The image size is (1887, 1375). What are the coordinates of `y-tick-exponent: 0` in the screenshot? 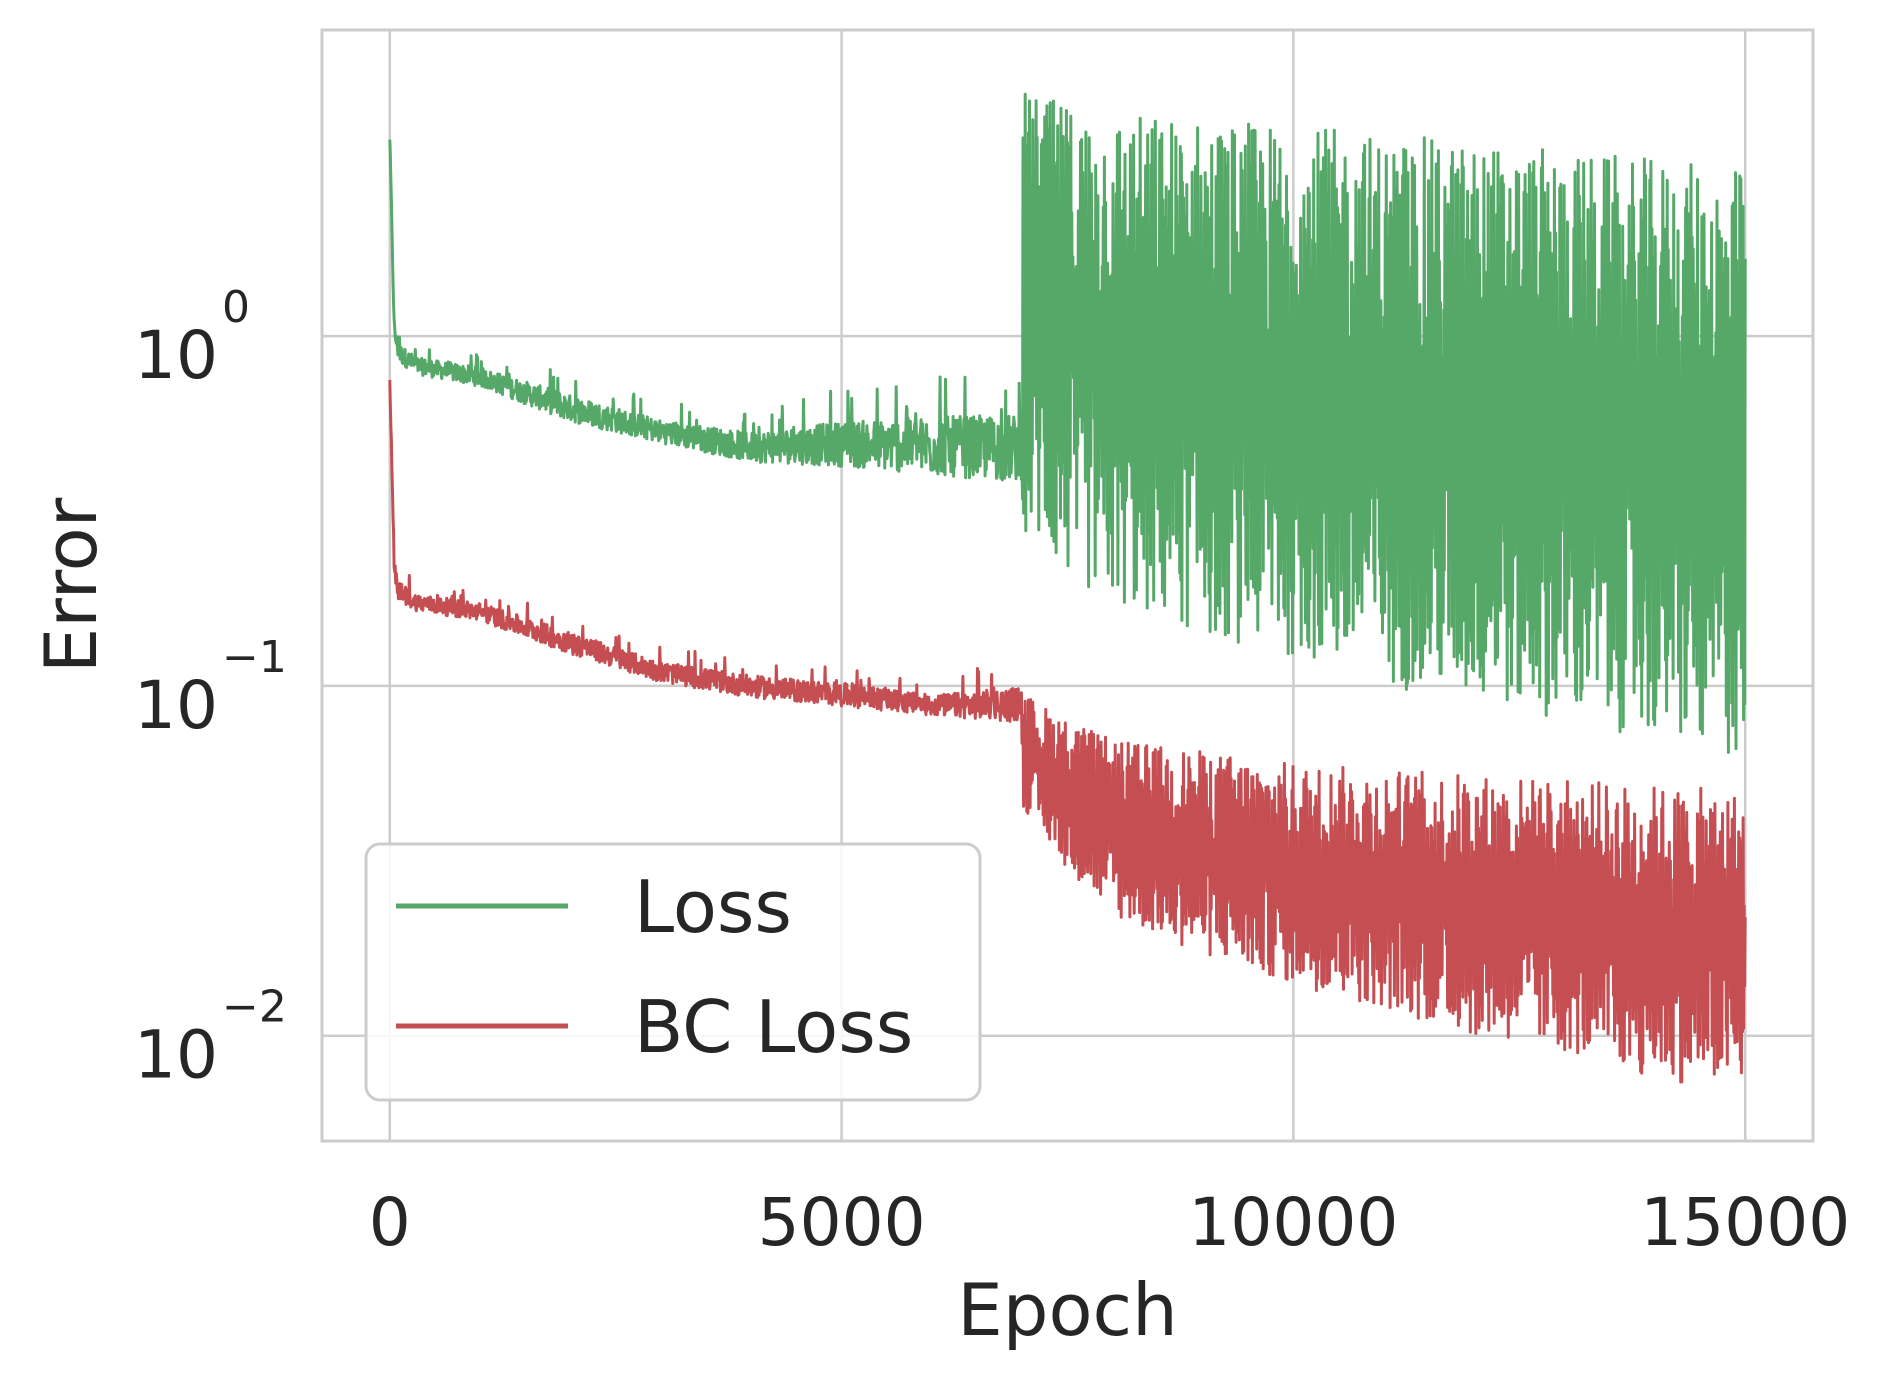 It's located at (236, 307).